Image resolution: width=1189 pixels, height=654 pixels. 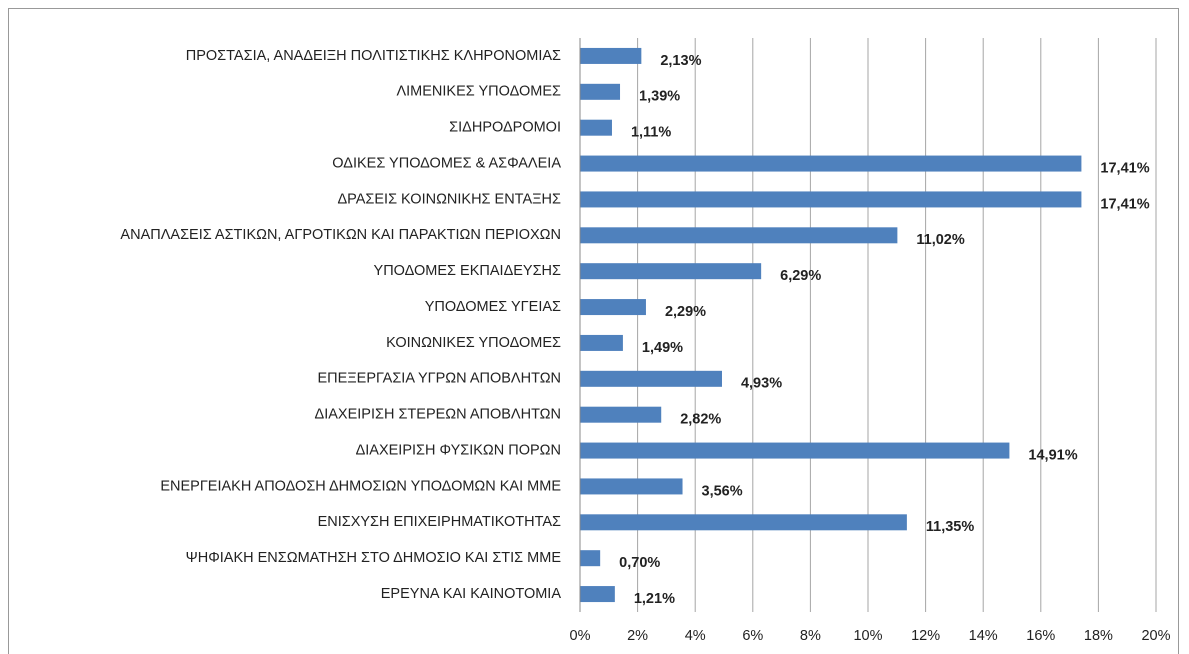 I want to click on x-tick-label: 12%, so click(x=925, y=636).